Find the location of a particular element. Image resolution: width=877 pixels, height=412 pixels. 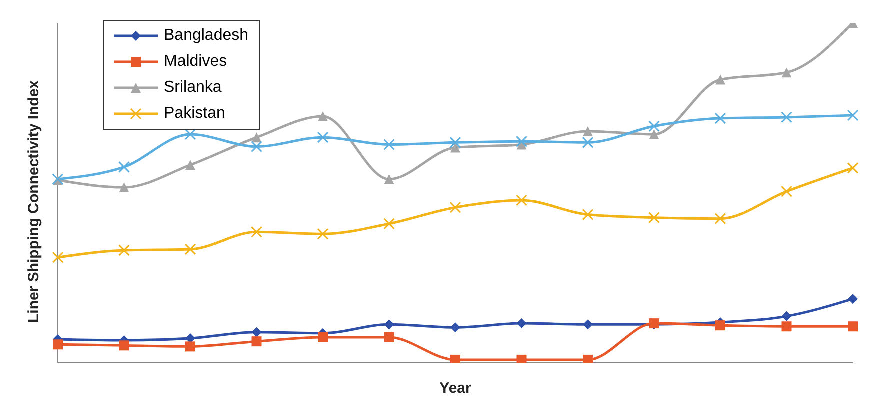

legend-label: Srilanka is located at coordinates (193, 88).